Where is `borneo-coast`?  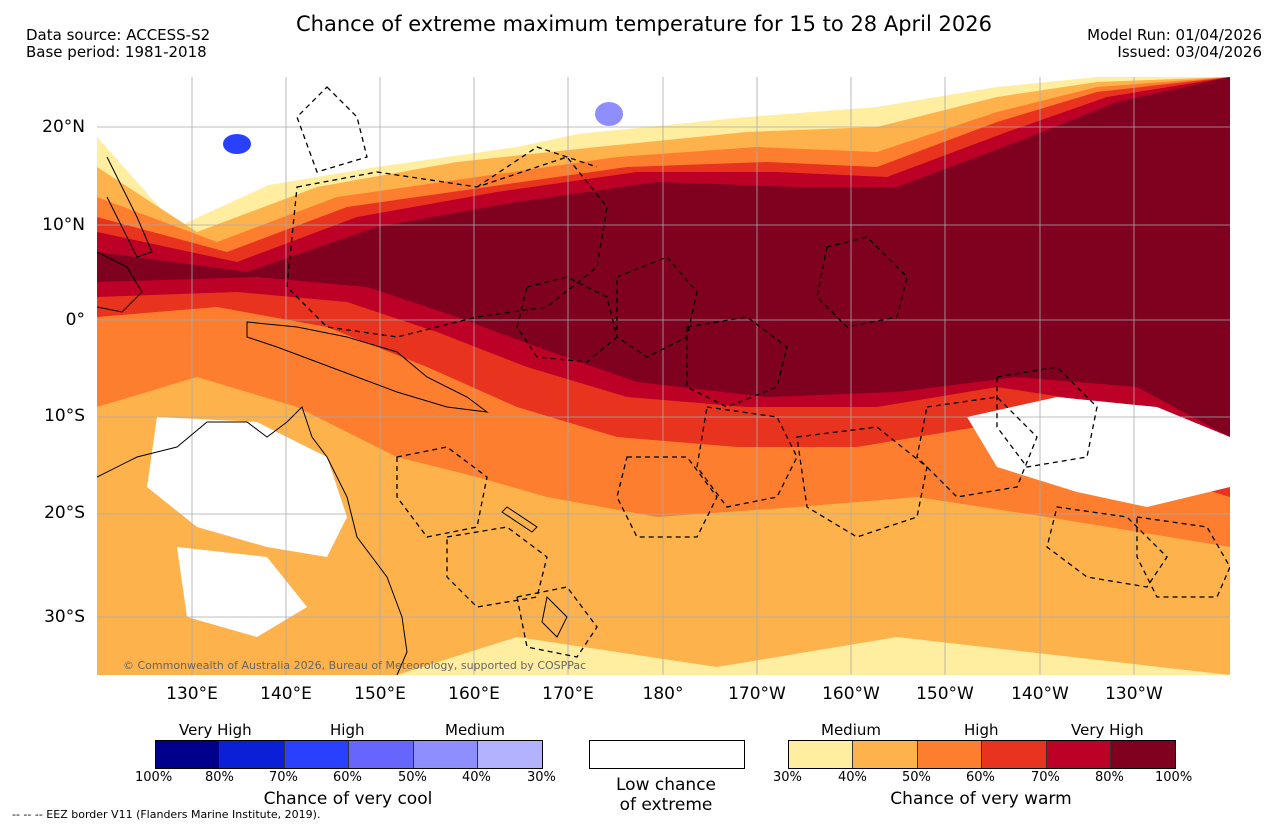
borneo-coast is located at coordinates (120, 282).